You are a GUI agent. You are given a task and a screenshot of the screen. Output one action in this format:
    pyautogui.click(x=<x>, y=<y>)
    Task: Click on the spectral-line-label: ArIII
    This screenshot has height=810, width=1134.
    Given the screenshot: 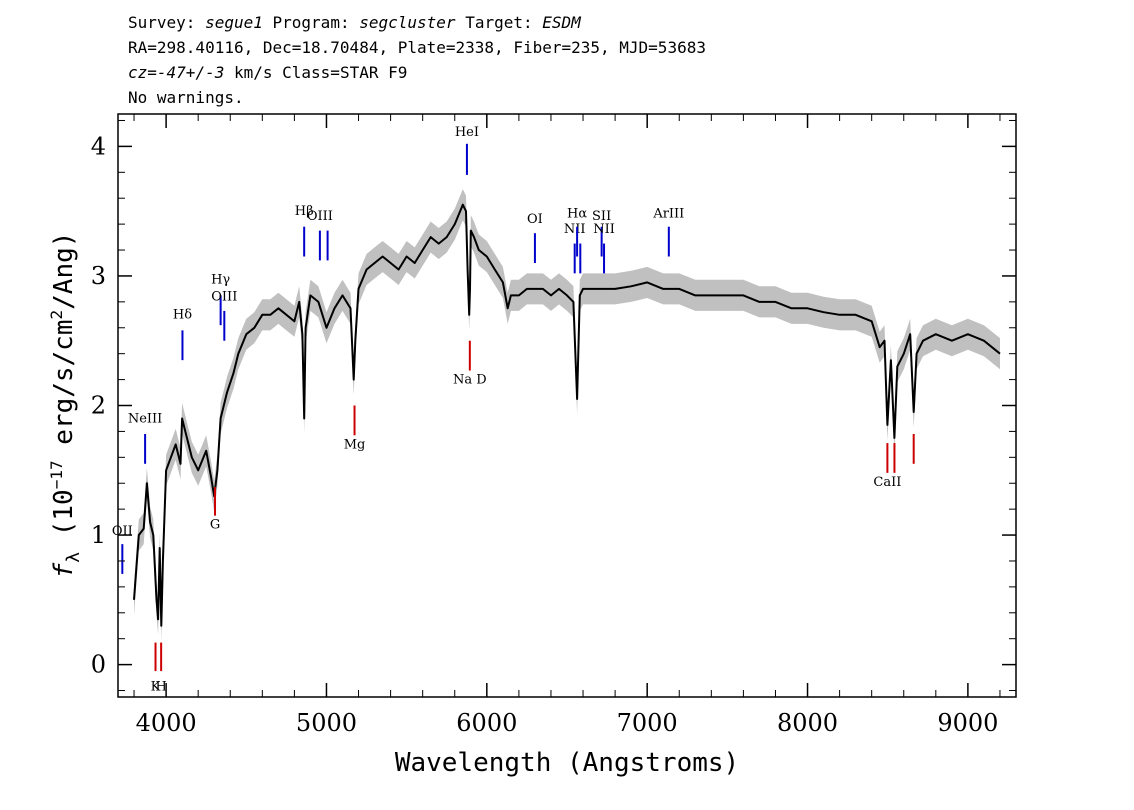 What is the action you would take?
    pyautogui.click(x=668, y=214)
    